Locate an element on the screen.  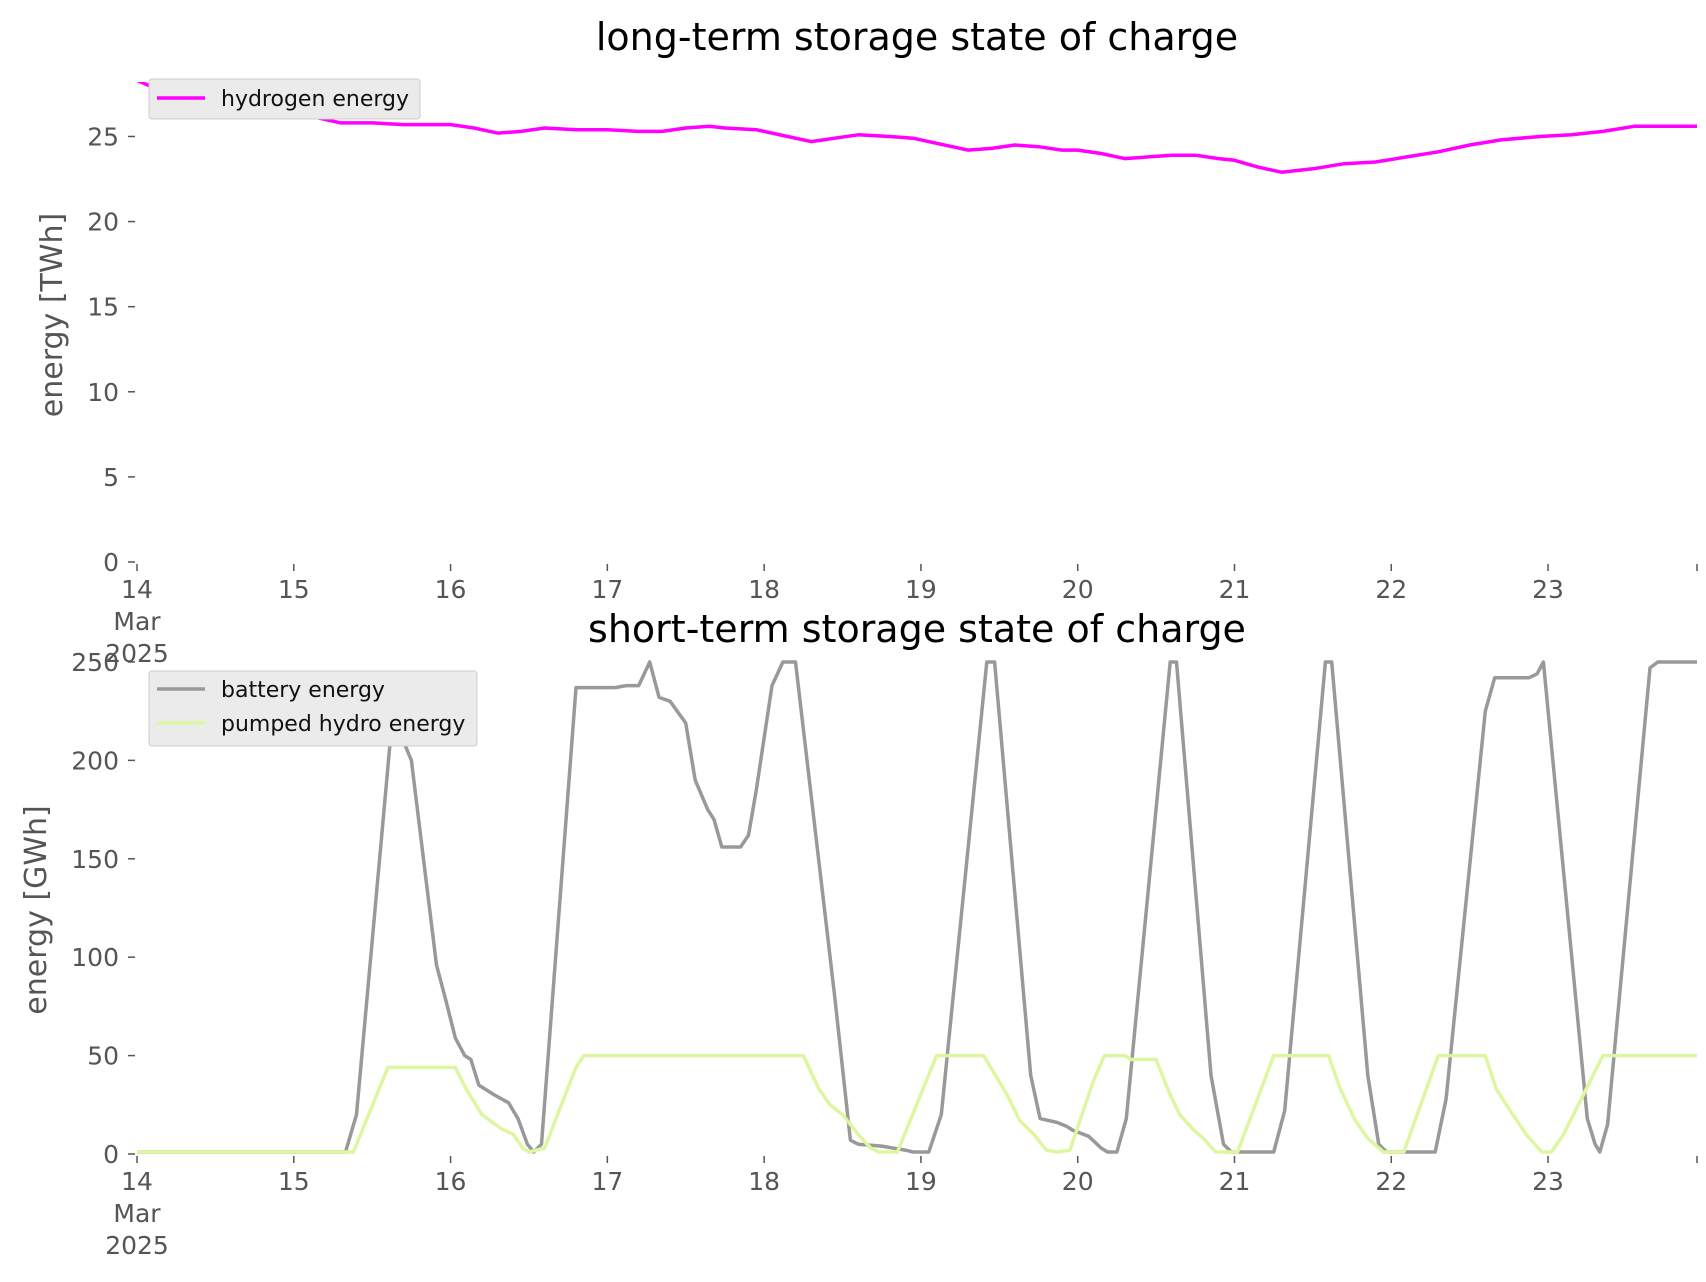
y-tick-label: 25 is located at coordinates (103, 136).